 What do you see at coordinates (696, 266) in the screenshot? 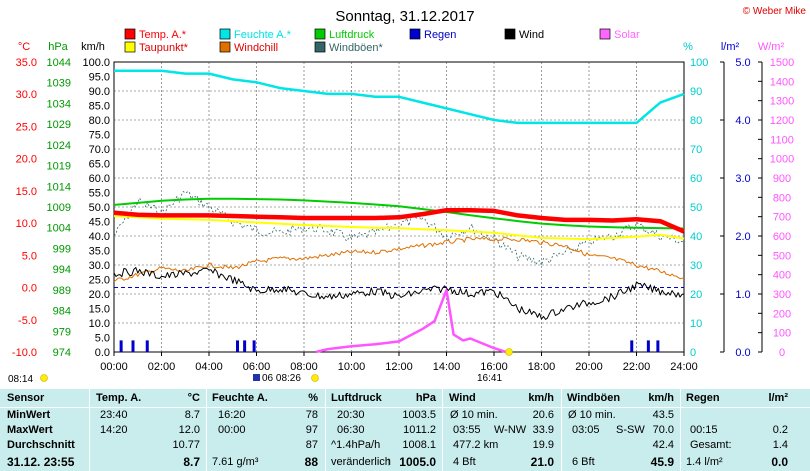
I see `humidity-axis-tick: 30` at bounding box center [696, 266].